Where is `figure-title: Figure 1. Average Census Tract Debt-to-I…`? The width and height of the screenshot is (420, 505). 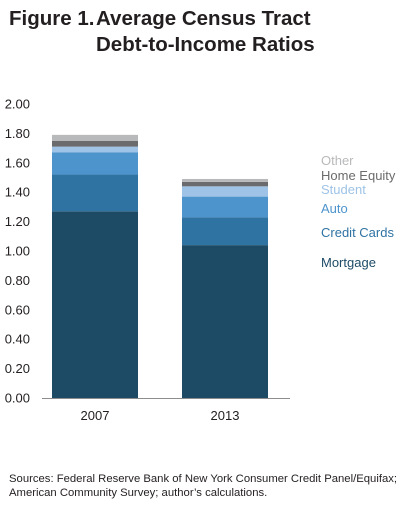 figure-title: Figure 1. Average Census Tract Debt-to-I… is located at coordinates (209, 32).